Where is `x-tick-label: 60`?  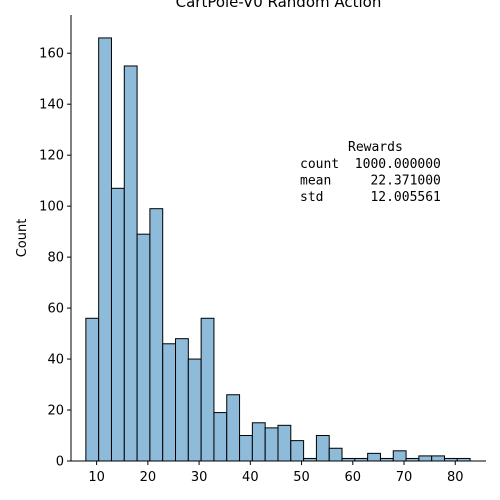 x-tick-label: 60 is located at coordinates (353, 477).